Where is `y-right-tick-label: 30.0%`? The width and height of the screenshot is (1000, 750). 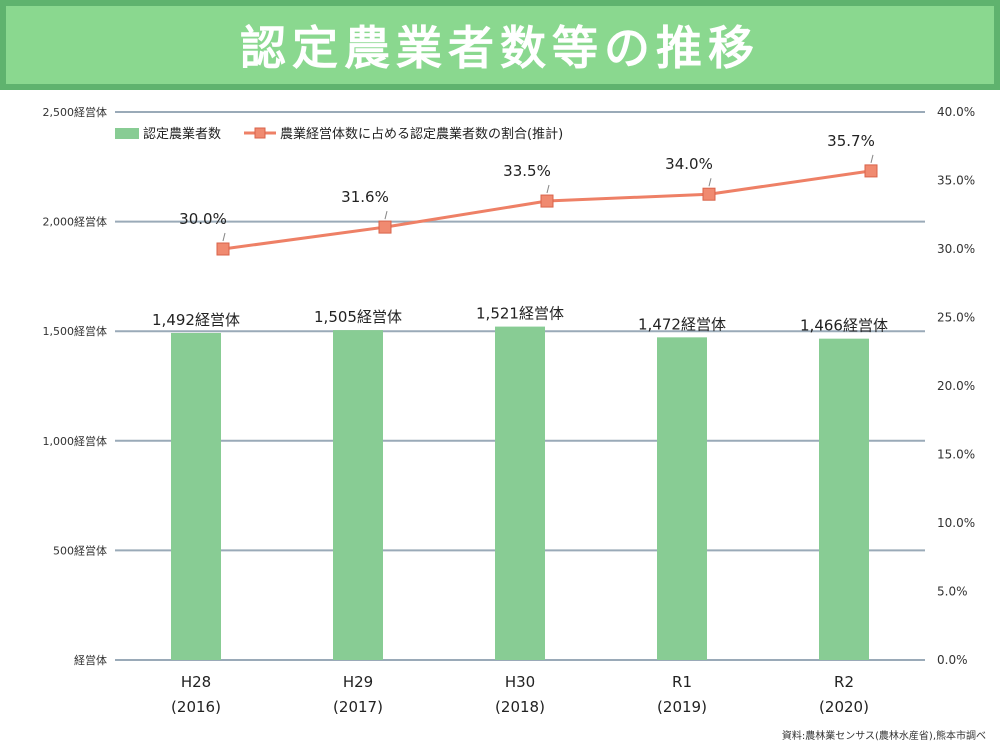
y-right-tick-label: 30.0% is located at coordinates (956, 249).